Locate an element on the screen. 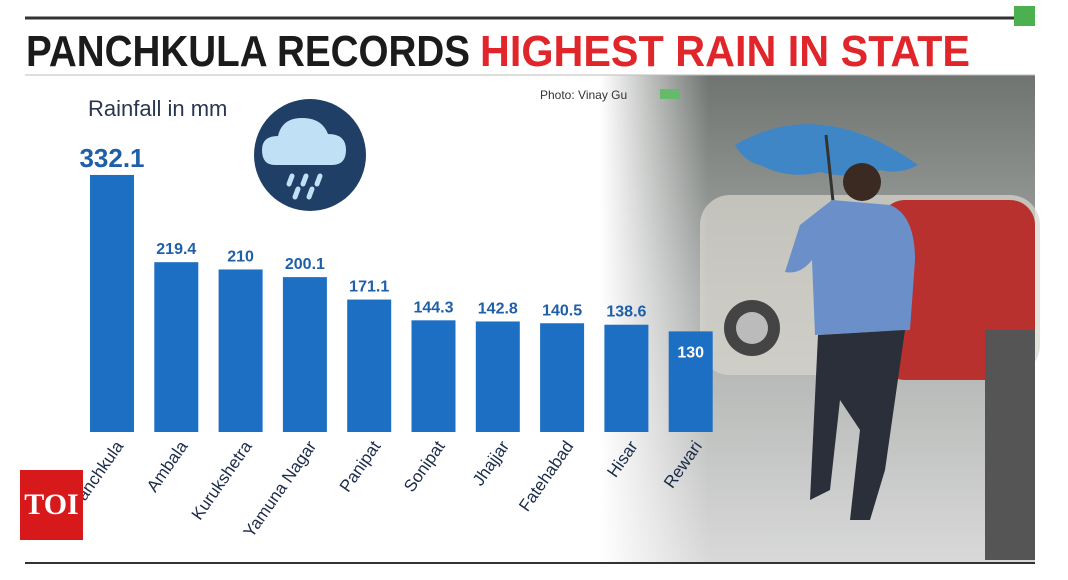  value-label: 142.8 is located at coordinates (498, 308).